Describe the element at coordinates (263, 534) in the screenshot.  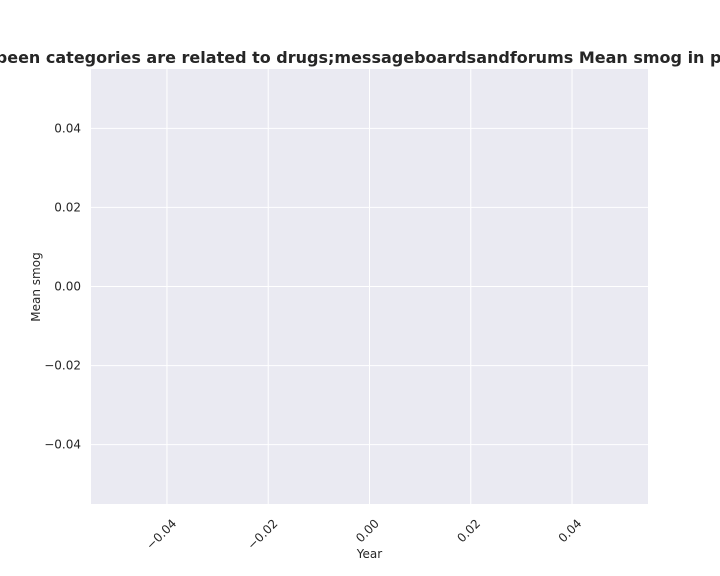
I see `x-tick-label: −0.02` at that location.